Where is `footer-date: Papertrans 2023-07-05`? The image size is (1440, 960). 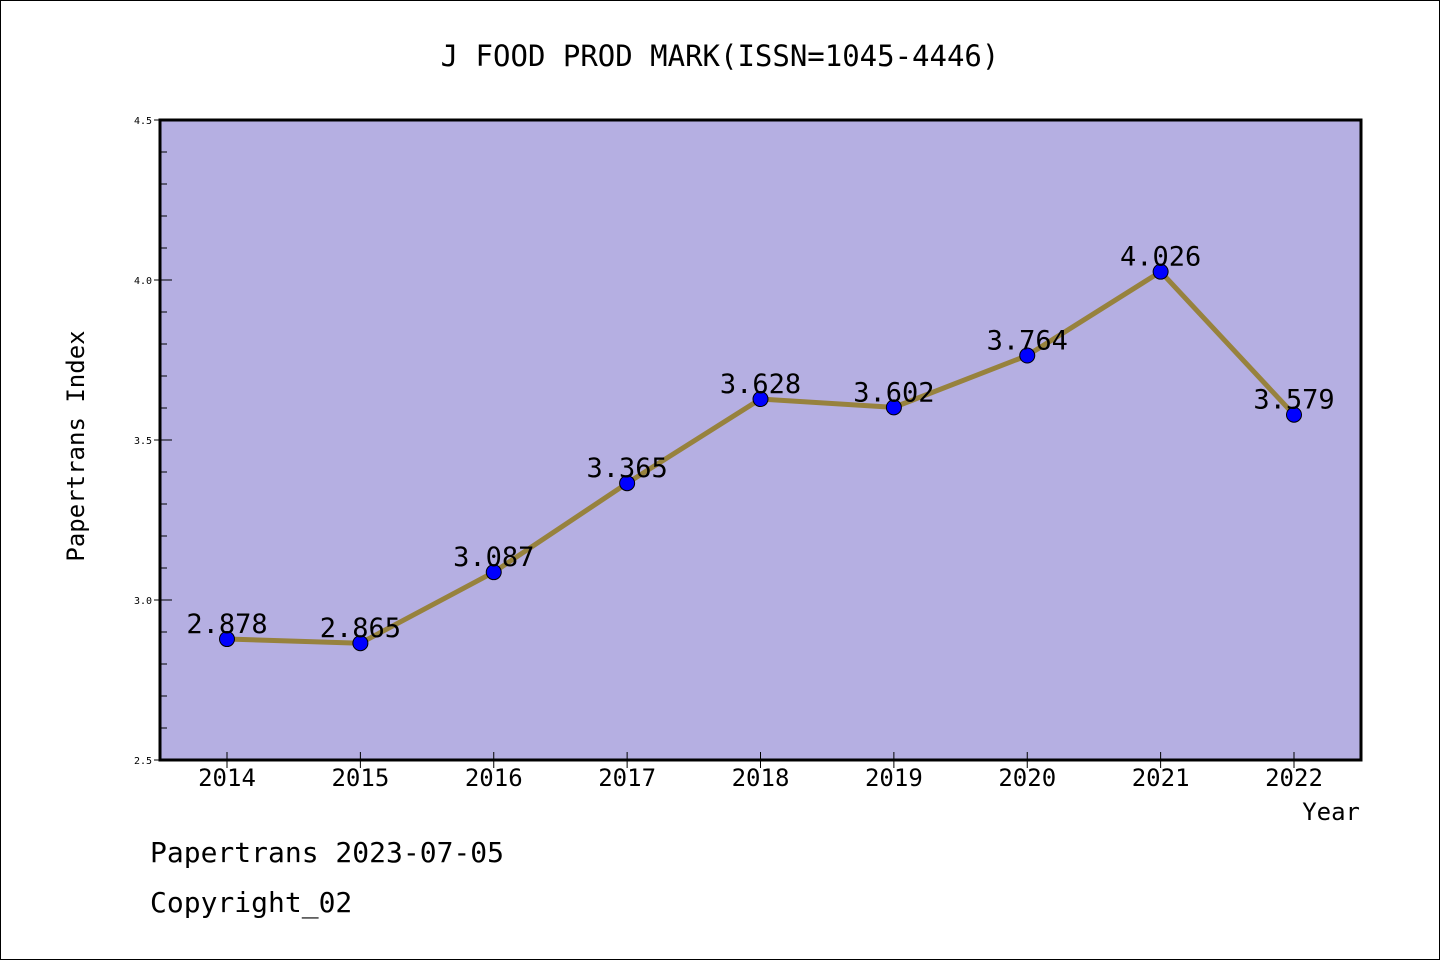 footer-date: Papertrans 2023-07-05 is located at coordinates (327, 852).